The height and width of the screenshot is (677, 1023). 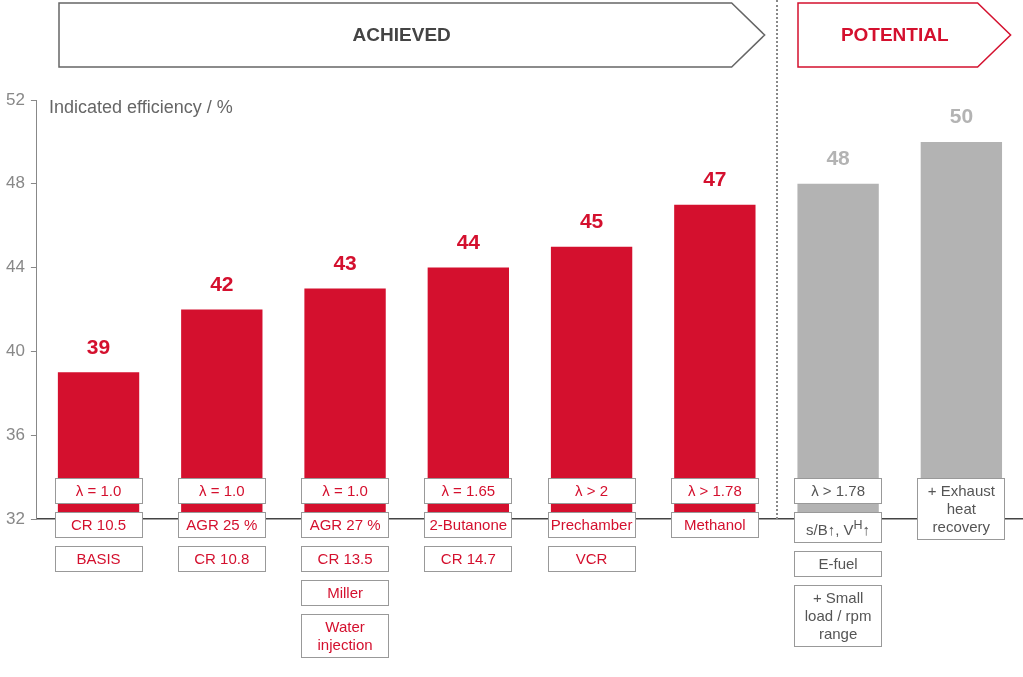 What do you see at coordinates (715, 179) in the screenshot?
I see `data-label: 47` at bounding box center [715, 179].